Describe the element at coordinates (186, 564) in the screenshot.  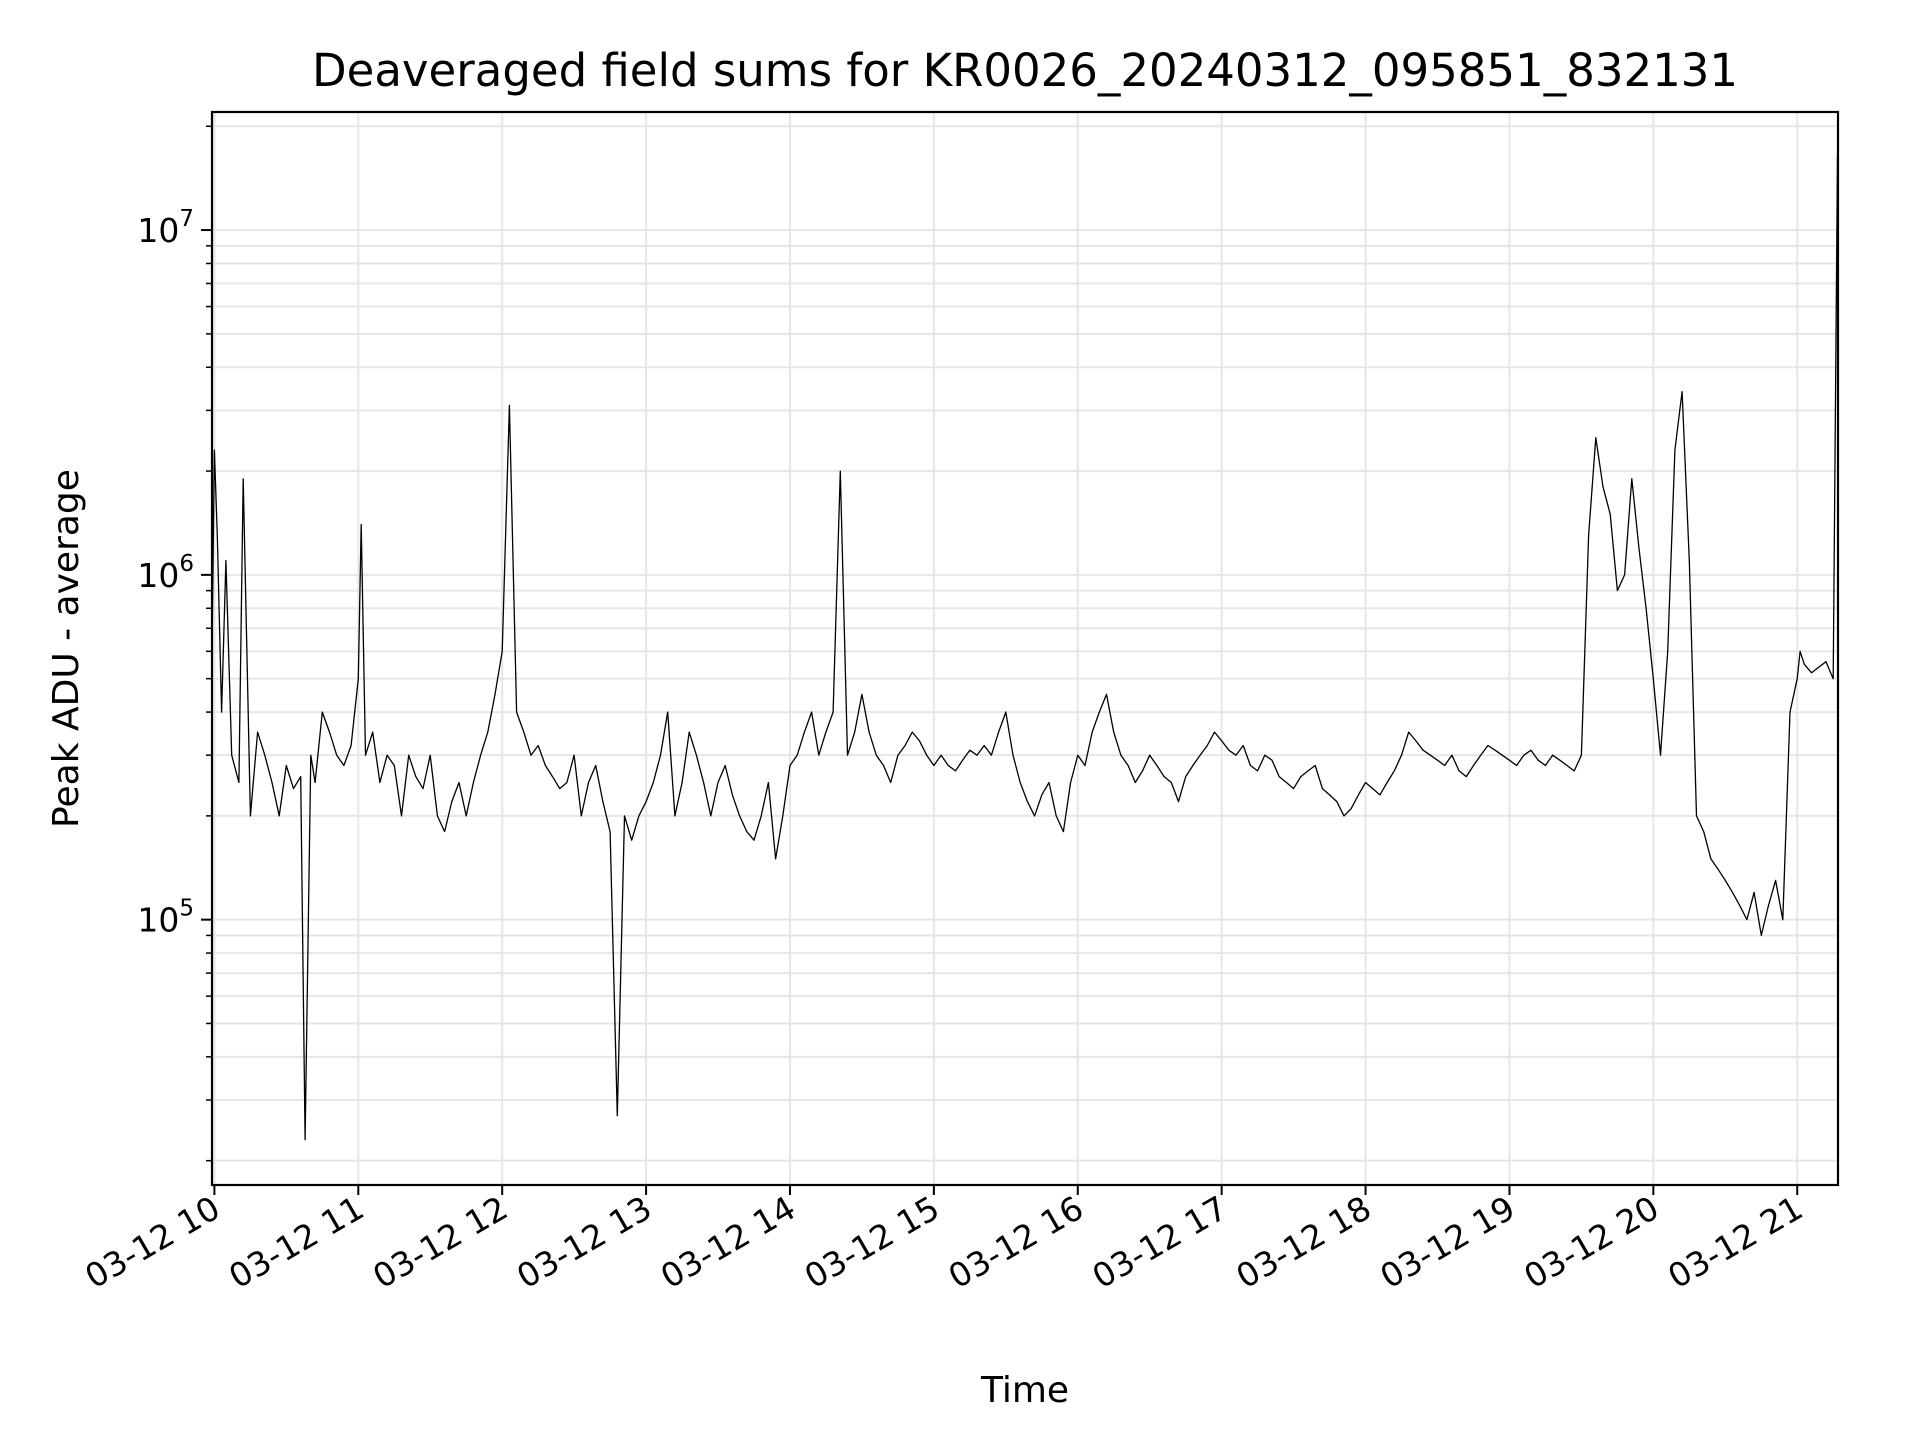
I see `y-tick-exponent: 6` at that location.